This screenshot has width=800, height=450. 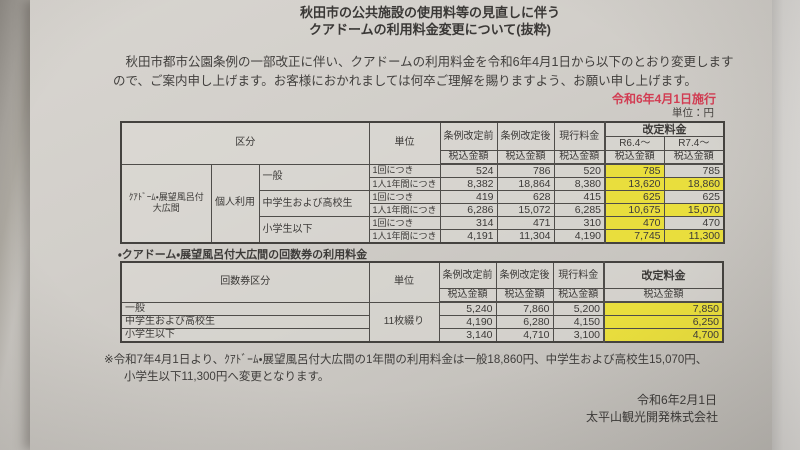 What do you see at coordinates (579, 197) in the screenshot?
I see `fee-current-cell: 415` at bounding box center [579, 197].